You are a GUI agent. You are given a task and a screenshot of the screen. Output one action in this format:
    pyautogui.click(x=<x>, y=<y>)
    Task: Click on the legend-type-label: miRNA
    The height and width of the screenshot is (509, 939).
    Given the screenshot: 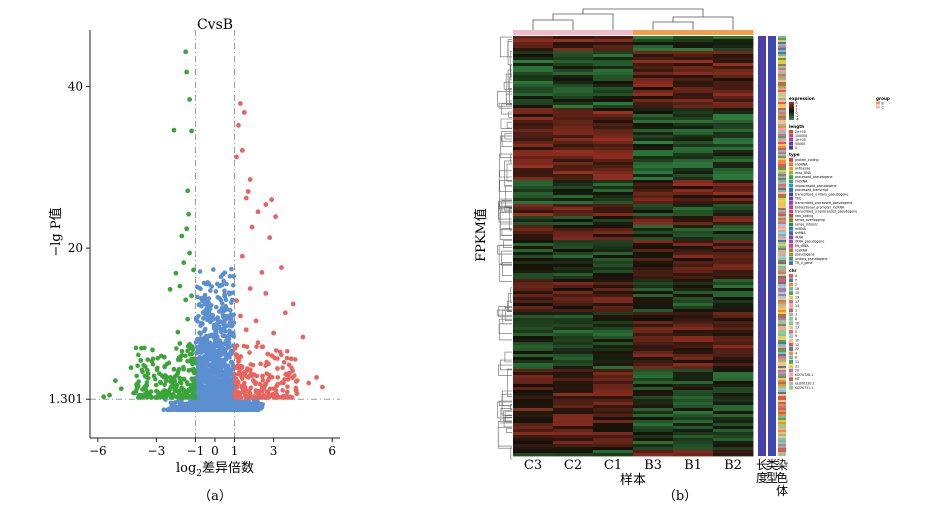 What is the action you would take?
    pyautogui.click(x=801, y=229)
    